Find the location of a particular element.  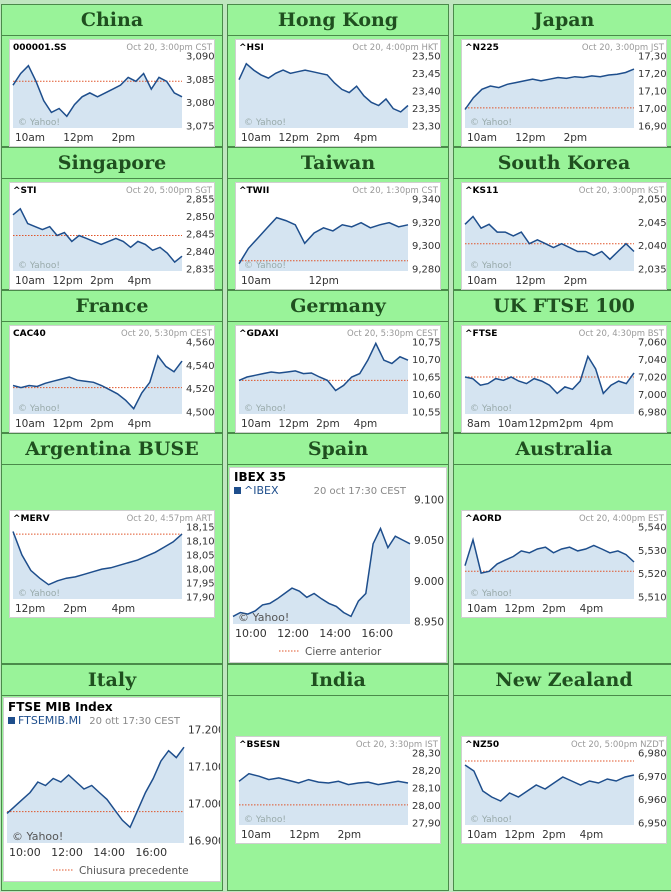

market-title: India is located at coordinates (338, 680).